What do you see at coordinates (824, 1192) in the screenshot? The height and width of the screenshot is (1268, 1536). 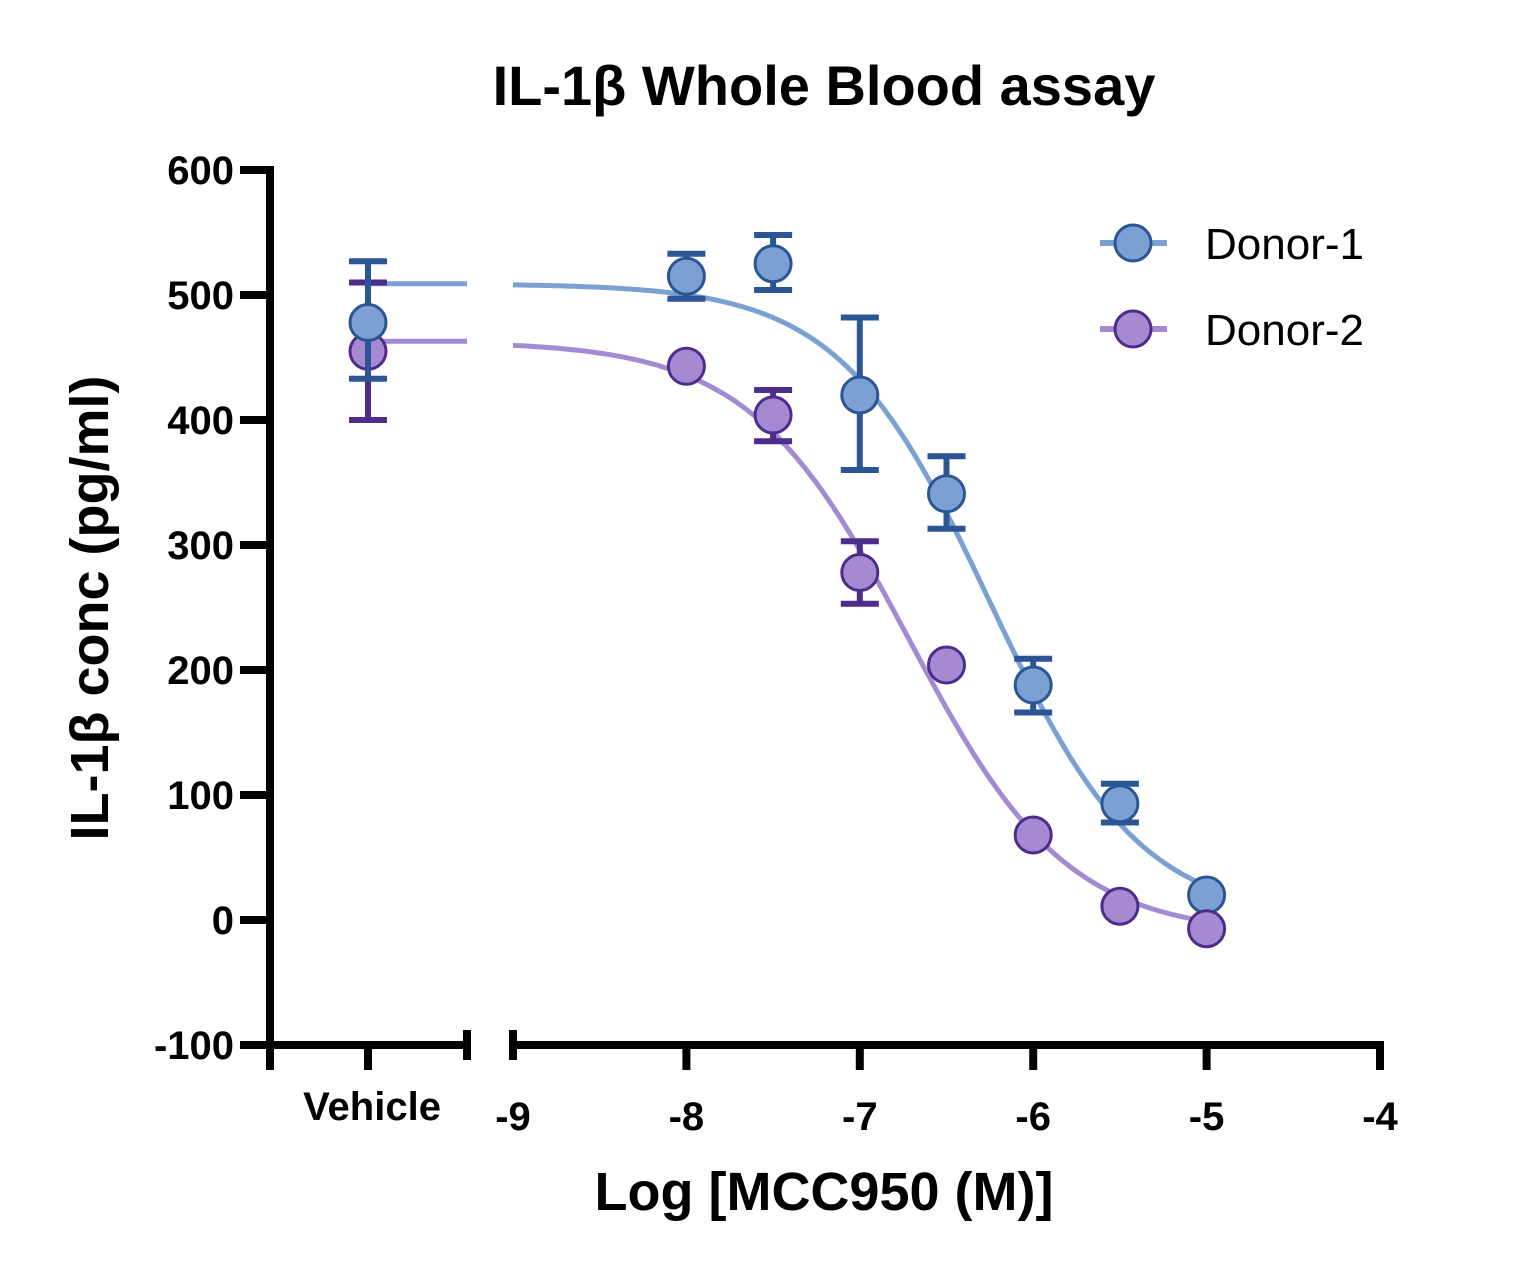 I see `x-axis-label: Log [MCC950 (M)]` at bounding box center [824, 1192].